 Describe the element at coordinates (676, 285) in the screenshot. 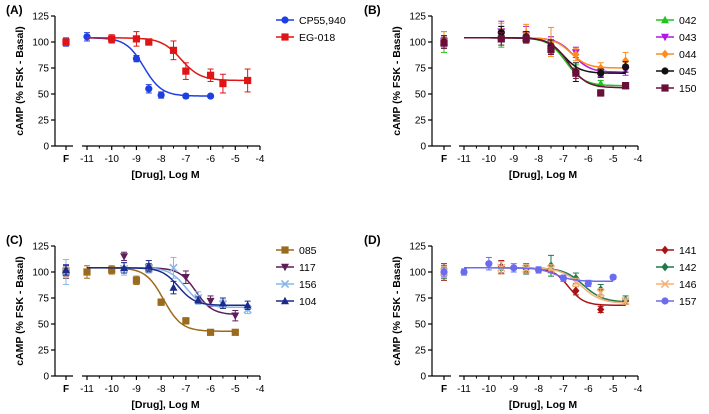

I see `legend-item-146: 146` at that location.